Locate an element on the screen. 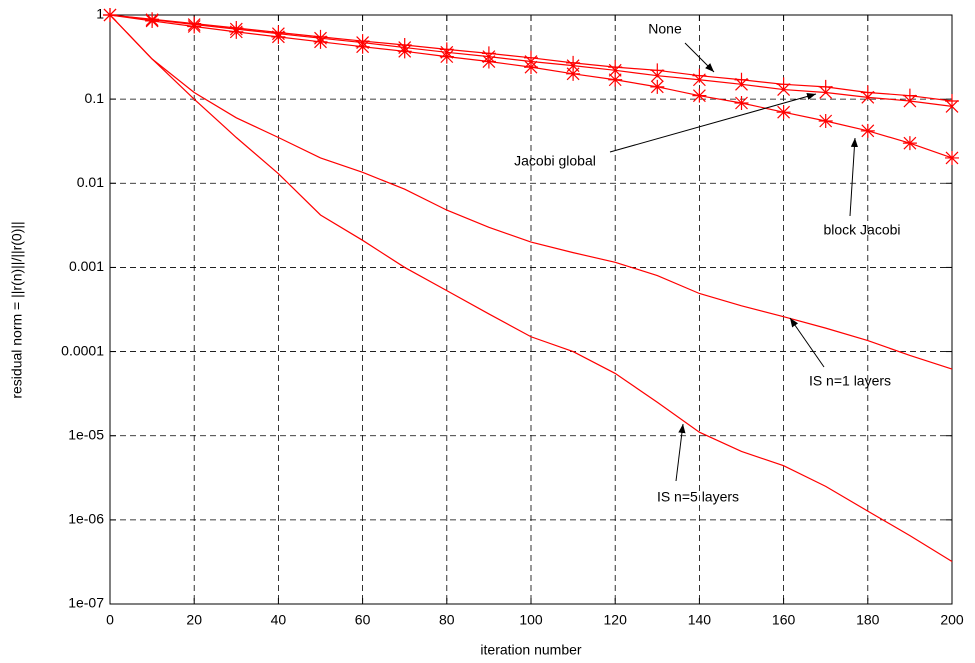  y-tick-label: 1e-06 is located at coordinates (86, 519).